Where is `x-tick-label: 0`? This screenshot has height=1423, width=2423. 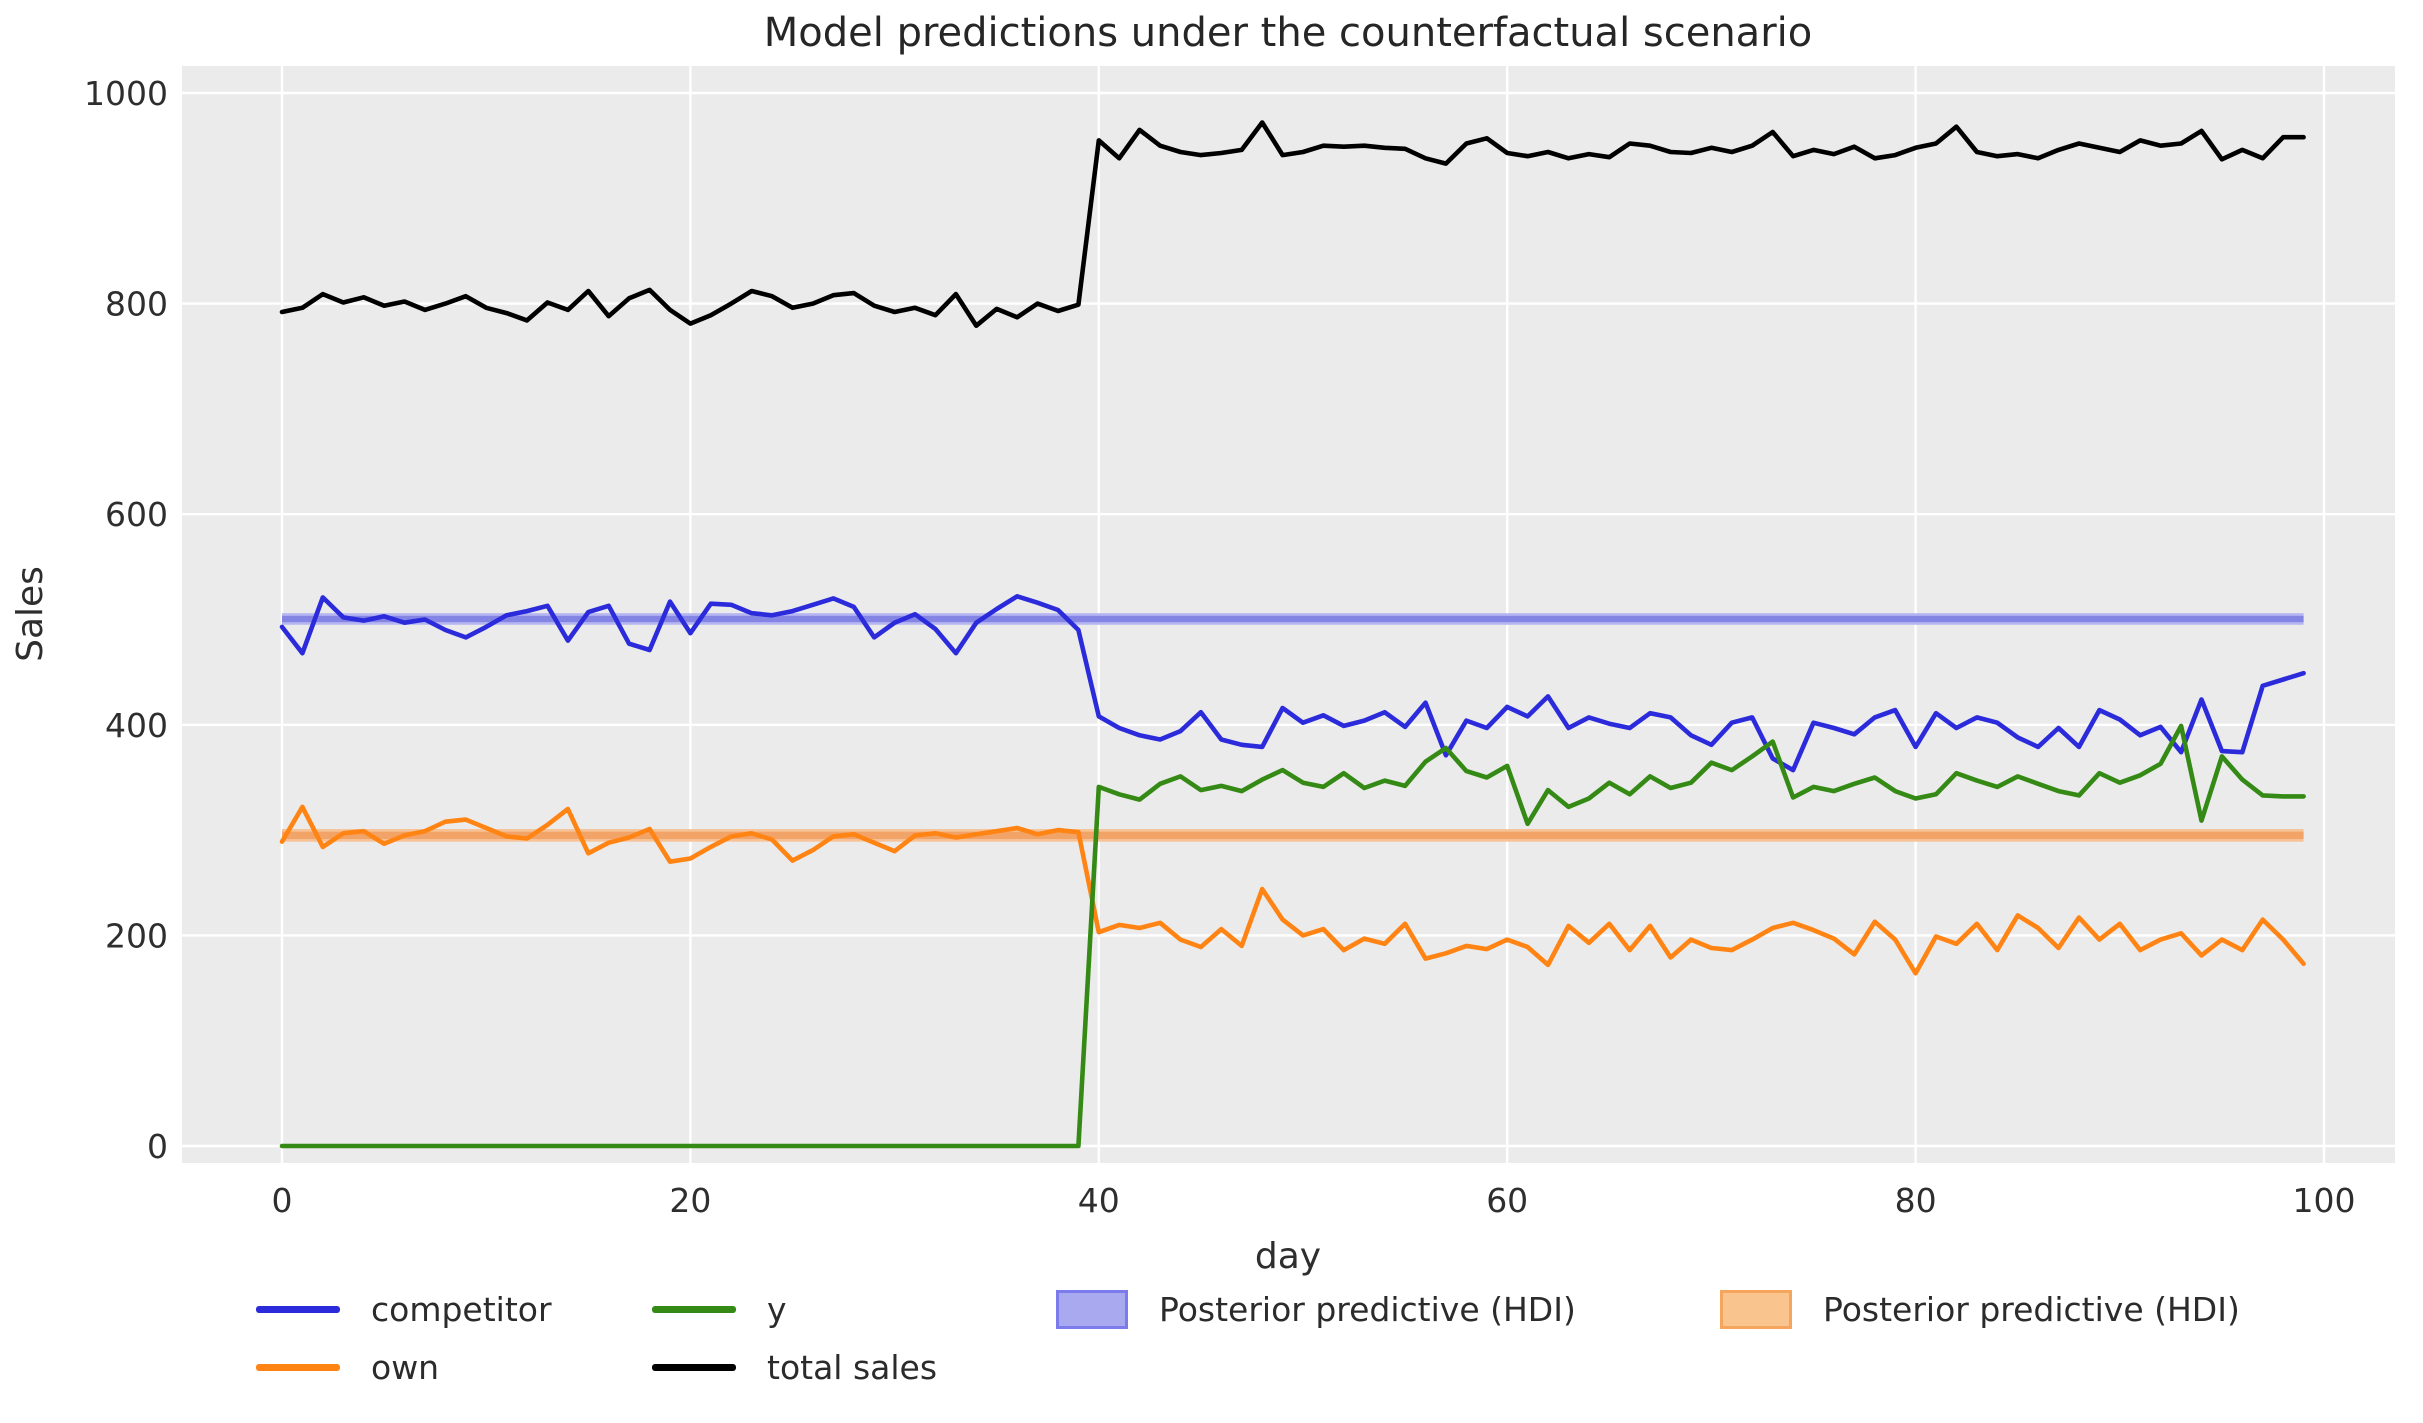
x-tick-label: 0 is located at coordinates (282, 1200).